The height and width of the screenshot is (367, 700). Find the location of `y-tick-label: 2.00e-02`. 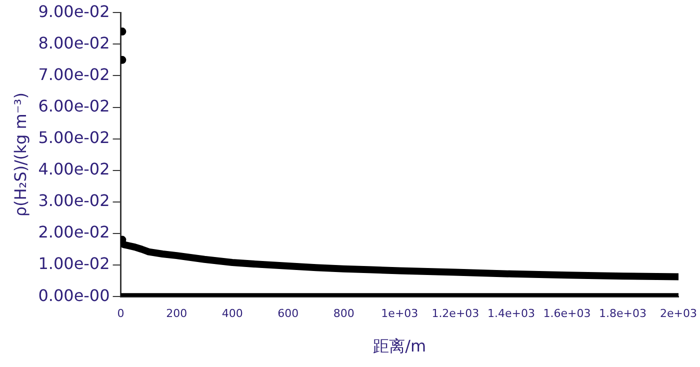

y-tick-label: 2.00e-02 is located at coordinates (74, 232).